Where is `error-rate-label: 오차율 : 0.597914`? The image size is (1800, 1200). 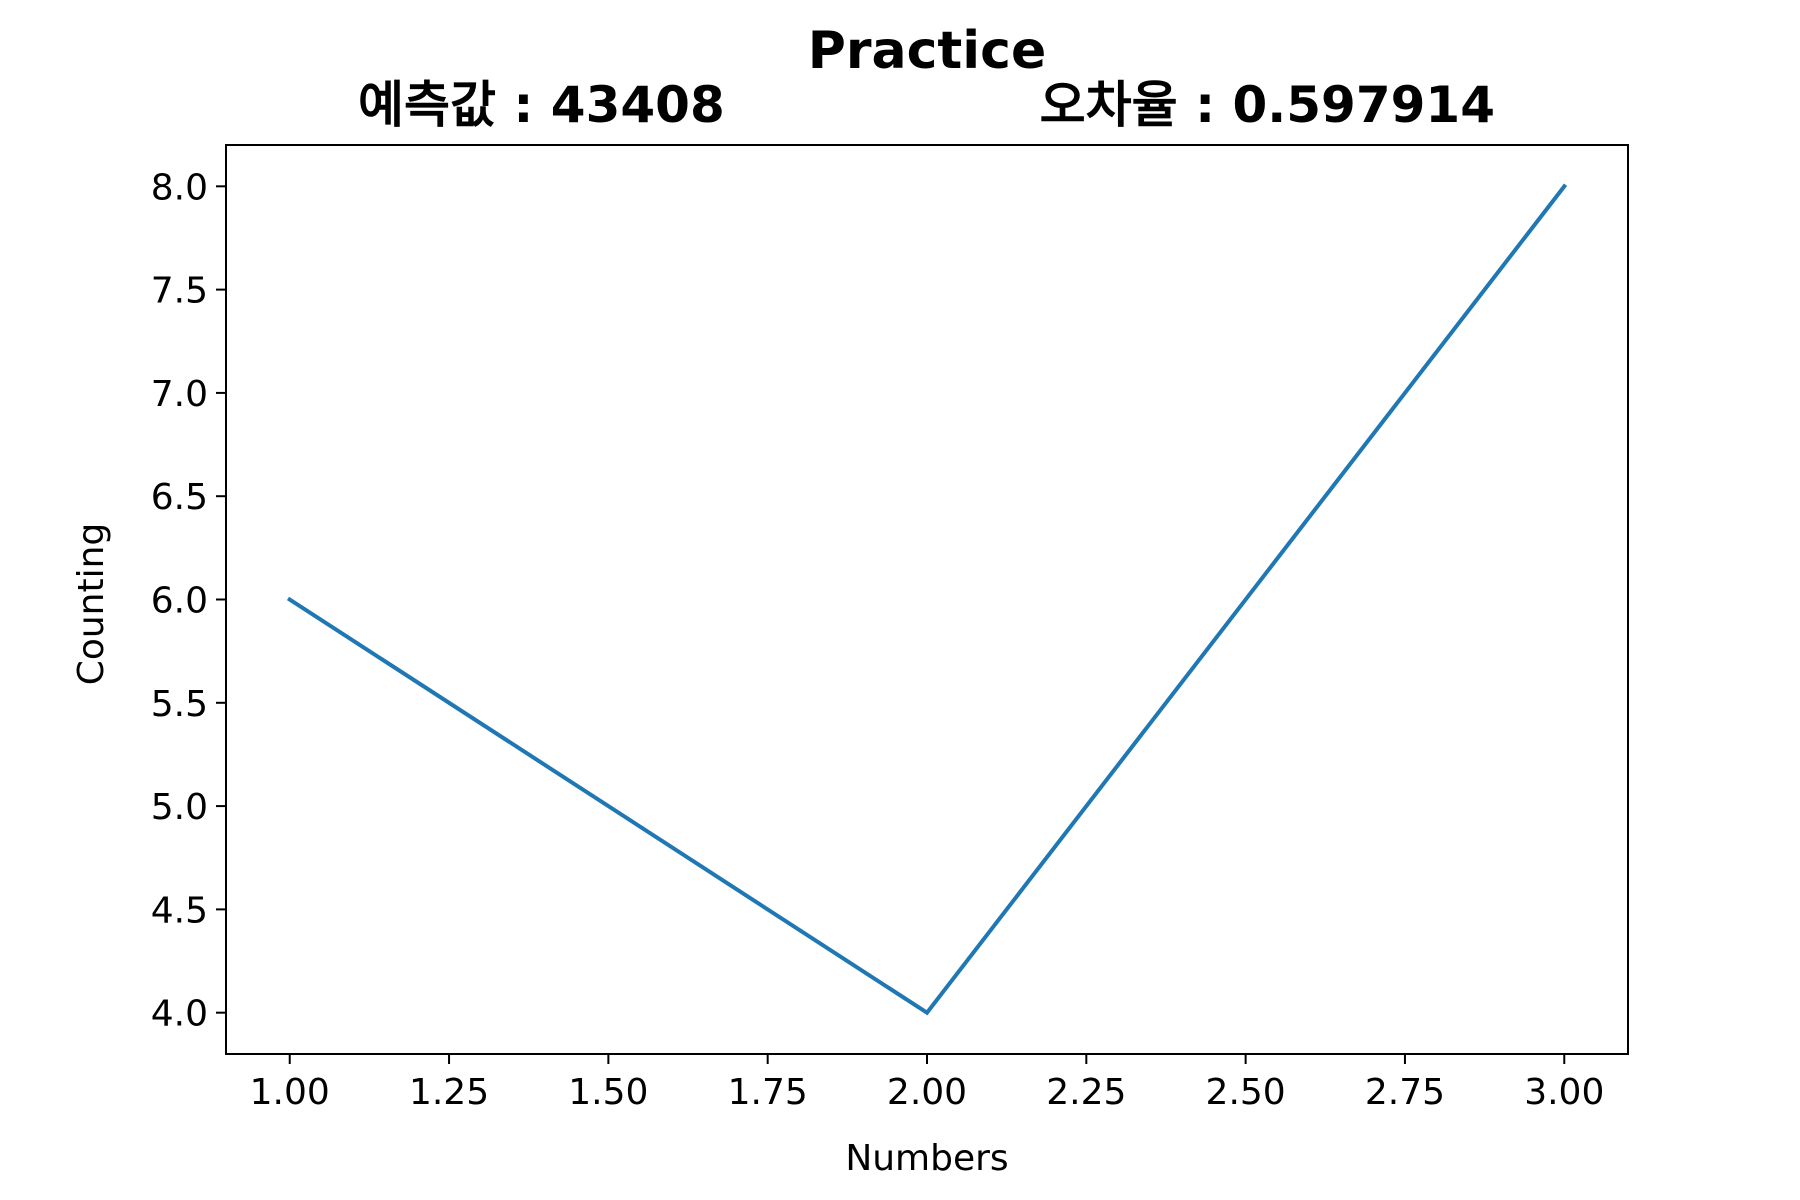
error-rate-label: 오차율 : 0.597914 is located at coordinates (1267, 105).